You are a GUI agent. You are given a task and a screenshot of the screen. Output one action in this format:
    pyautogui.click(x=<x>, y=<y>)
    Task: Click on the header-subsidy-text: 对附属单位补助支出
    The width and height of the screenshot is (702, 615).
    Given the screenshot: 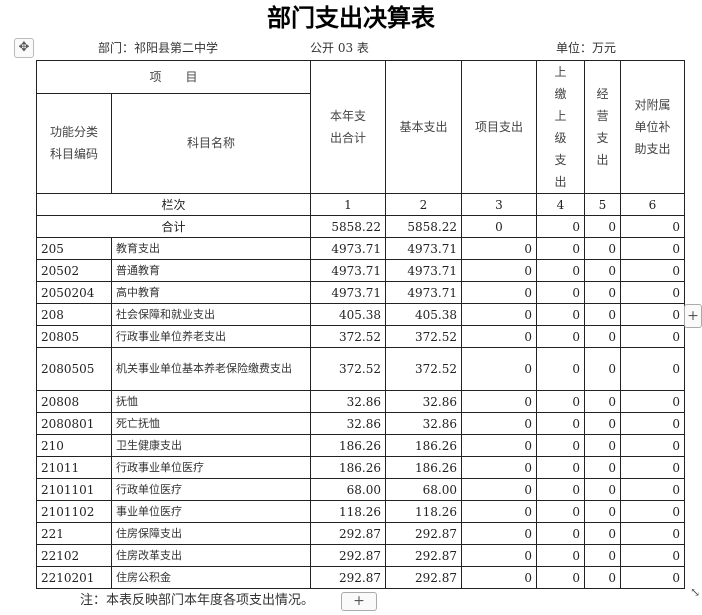 What is the action you would take?
    pyautogui.click(x=652, y=127)
    